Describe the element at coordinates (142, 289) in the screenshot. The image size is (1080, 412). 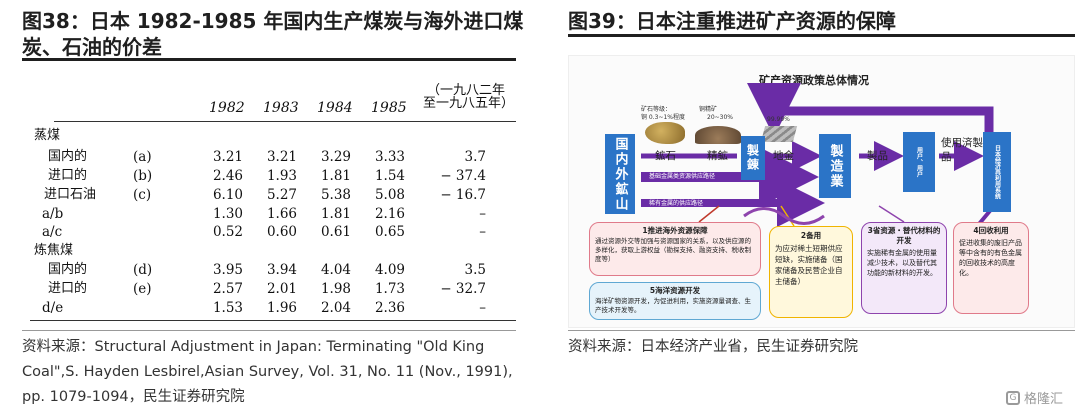
I see `table-row-key: (e)` at that location.